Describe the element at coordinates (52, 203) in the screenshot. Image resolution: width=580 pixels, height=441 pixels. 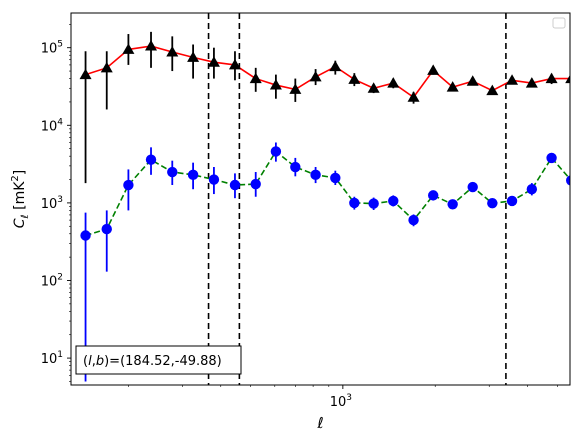
I see `y-tick-label: 10³` at that location.